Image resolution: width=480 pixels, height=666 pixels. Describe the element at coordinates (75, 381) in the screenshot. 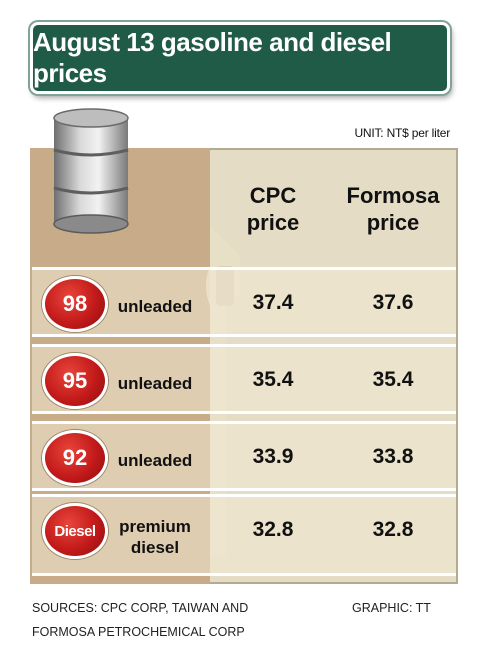

I see `octane-badge-95: 95` at that location.